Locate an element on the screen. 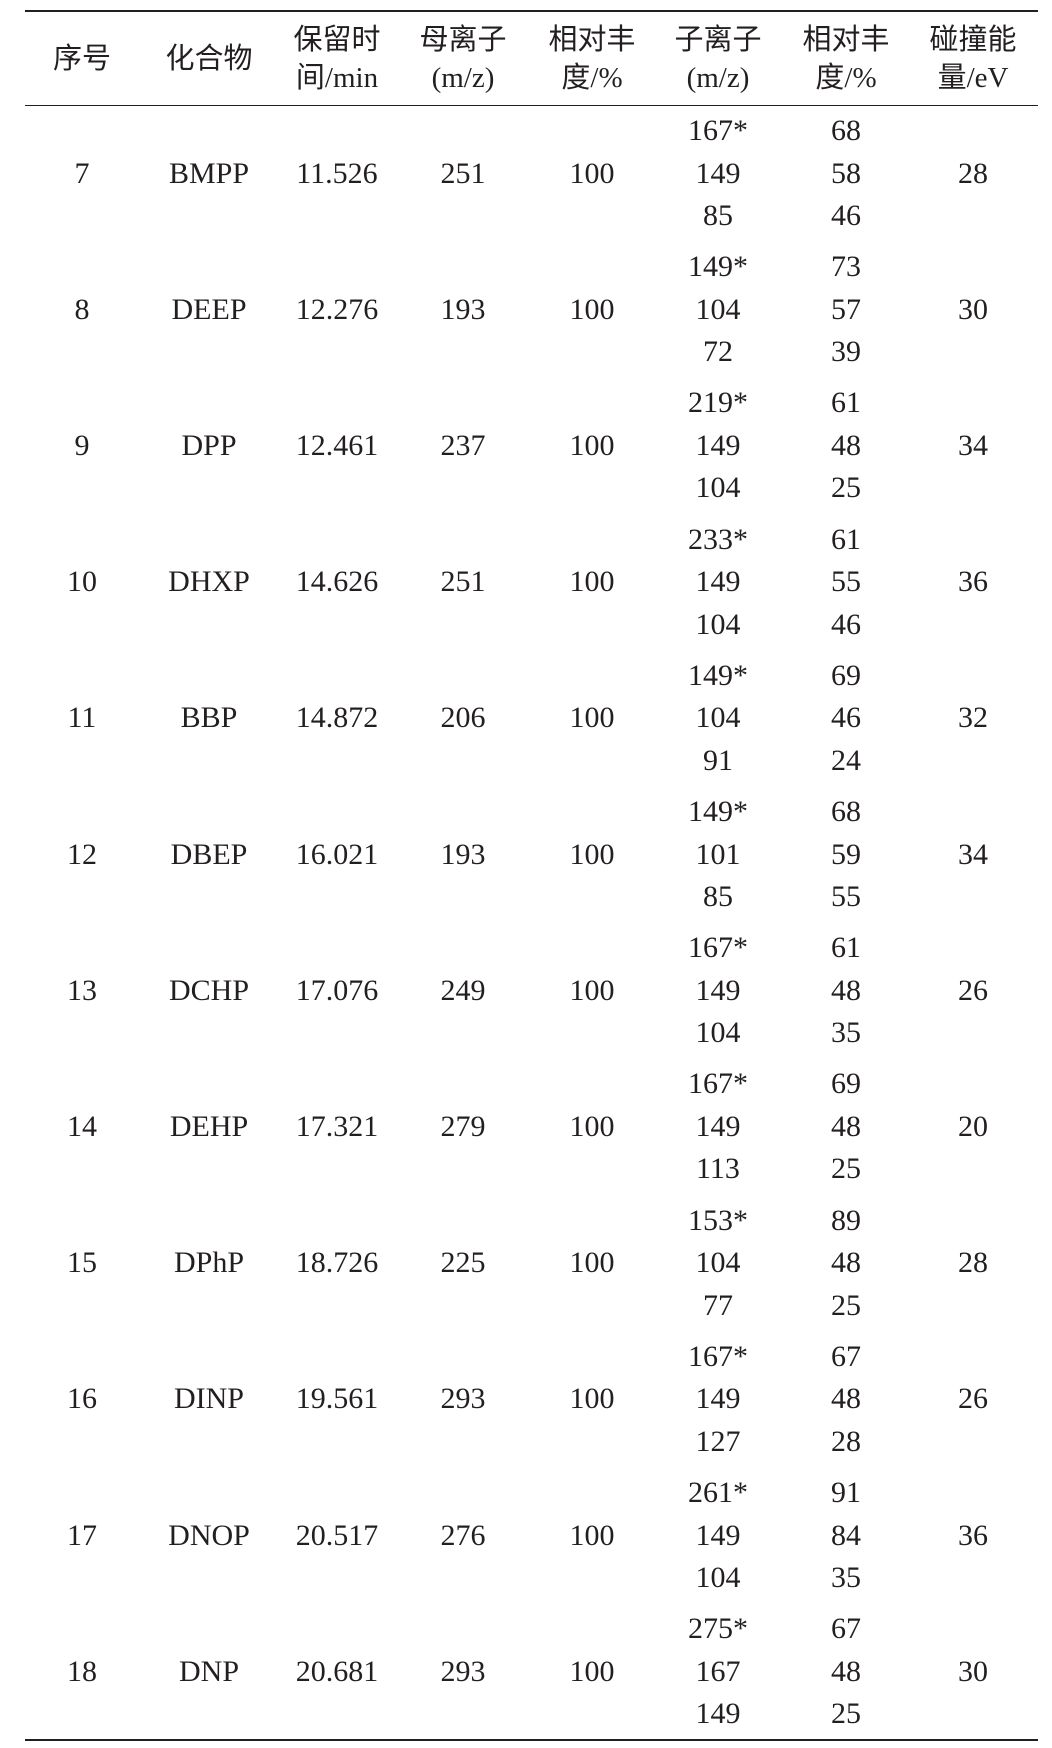 The width and height of the screenshot is (1052, 1748). collision-energy: 36 is located at coordinates (973, 1535).